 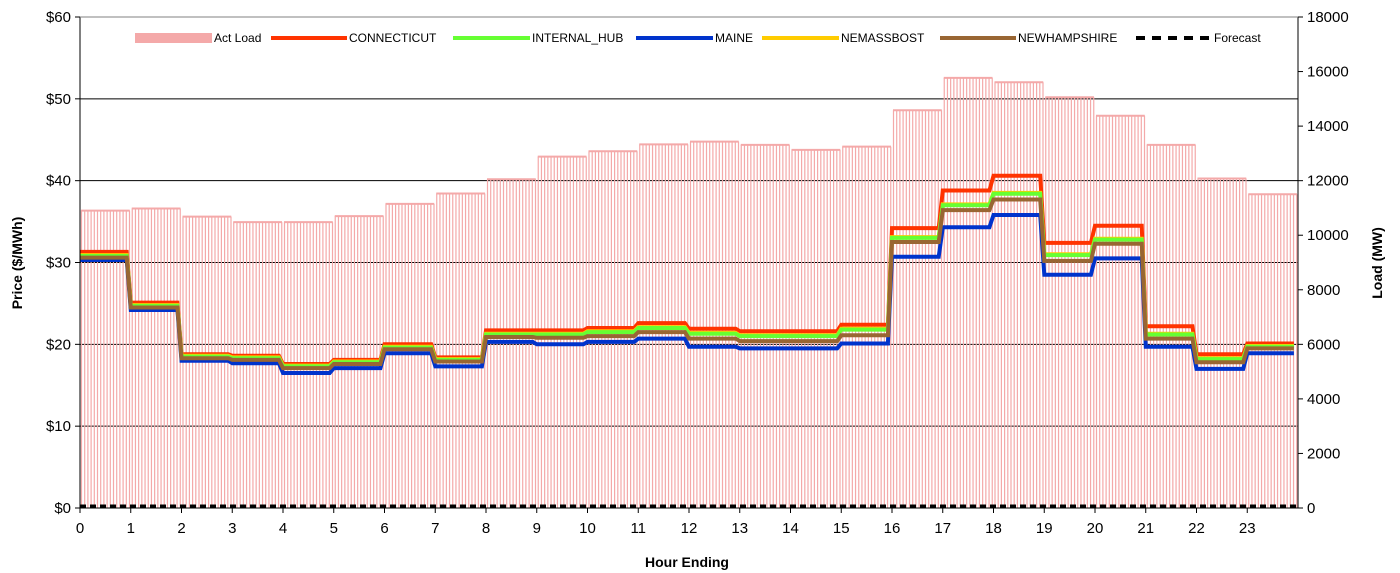 What do you see at coordinates (435, 528) in the screenshot?
I see `x-tick-label: 7` at bounding box center [435, 528].